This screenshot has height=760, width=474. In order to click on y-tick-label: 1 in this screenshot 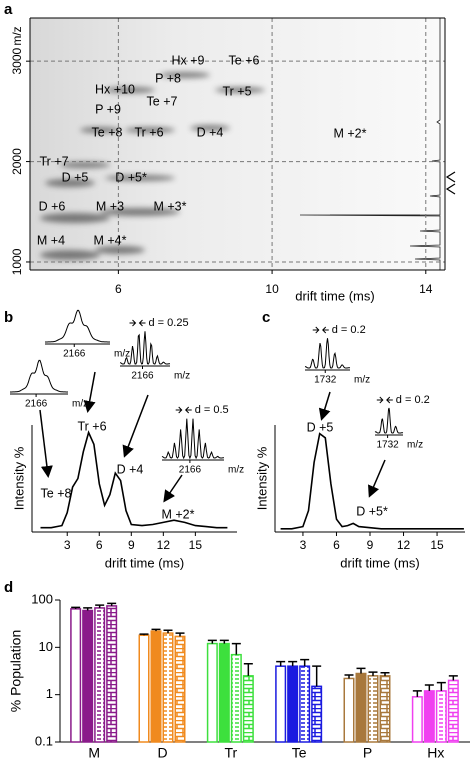, I will do `click(49, 693)`.